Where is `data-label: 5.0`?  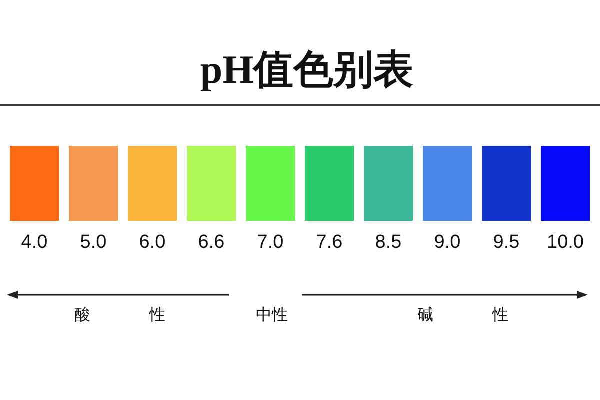 data-label: 5.0 is located at coordinates (93, 242).